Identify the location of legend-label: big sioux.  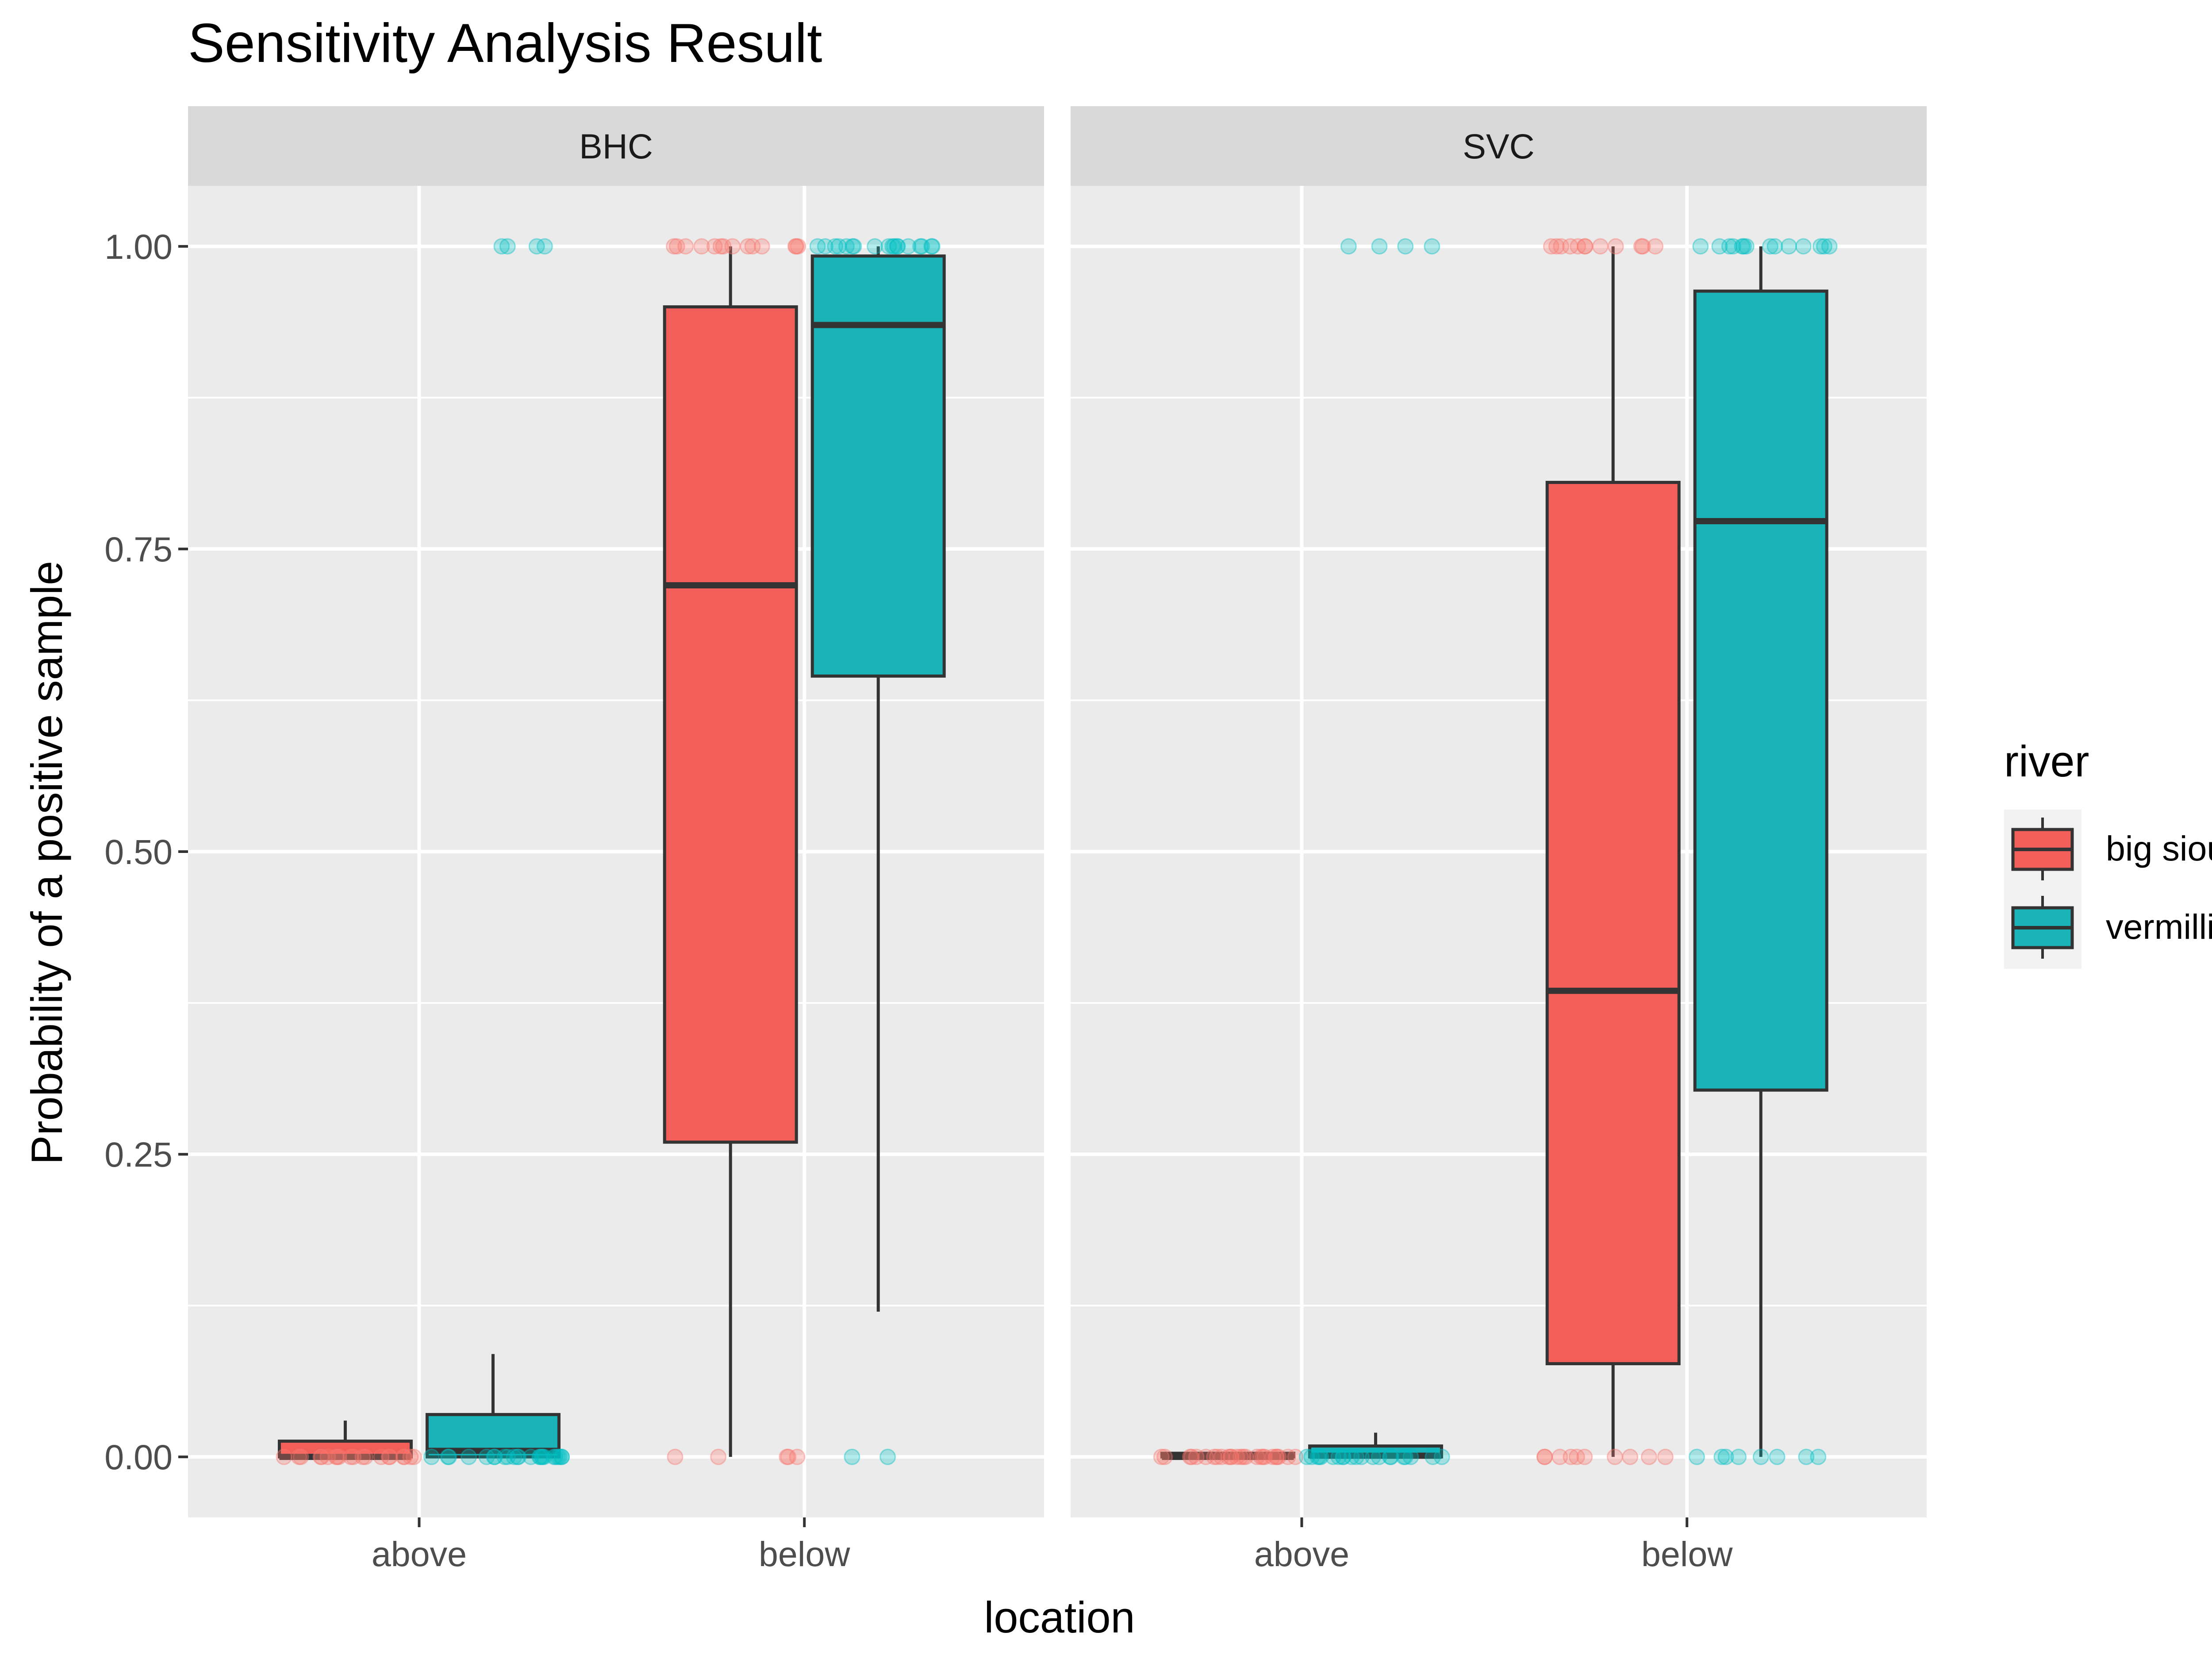
(2159, 849).